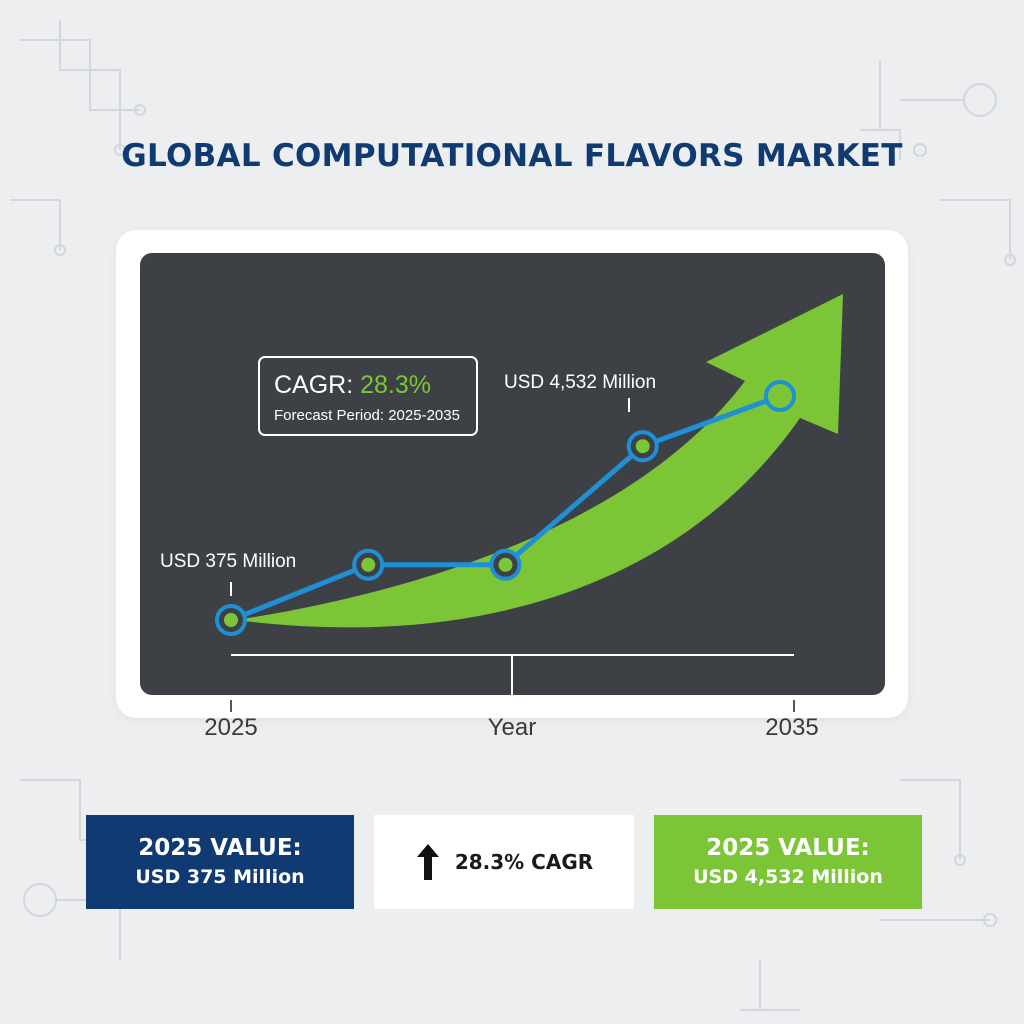 This screenshot has height=1024, width=1024. I want to click on stat-left-value: USD 375 Million, so click(220, 877).